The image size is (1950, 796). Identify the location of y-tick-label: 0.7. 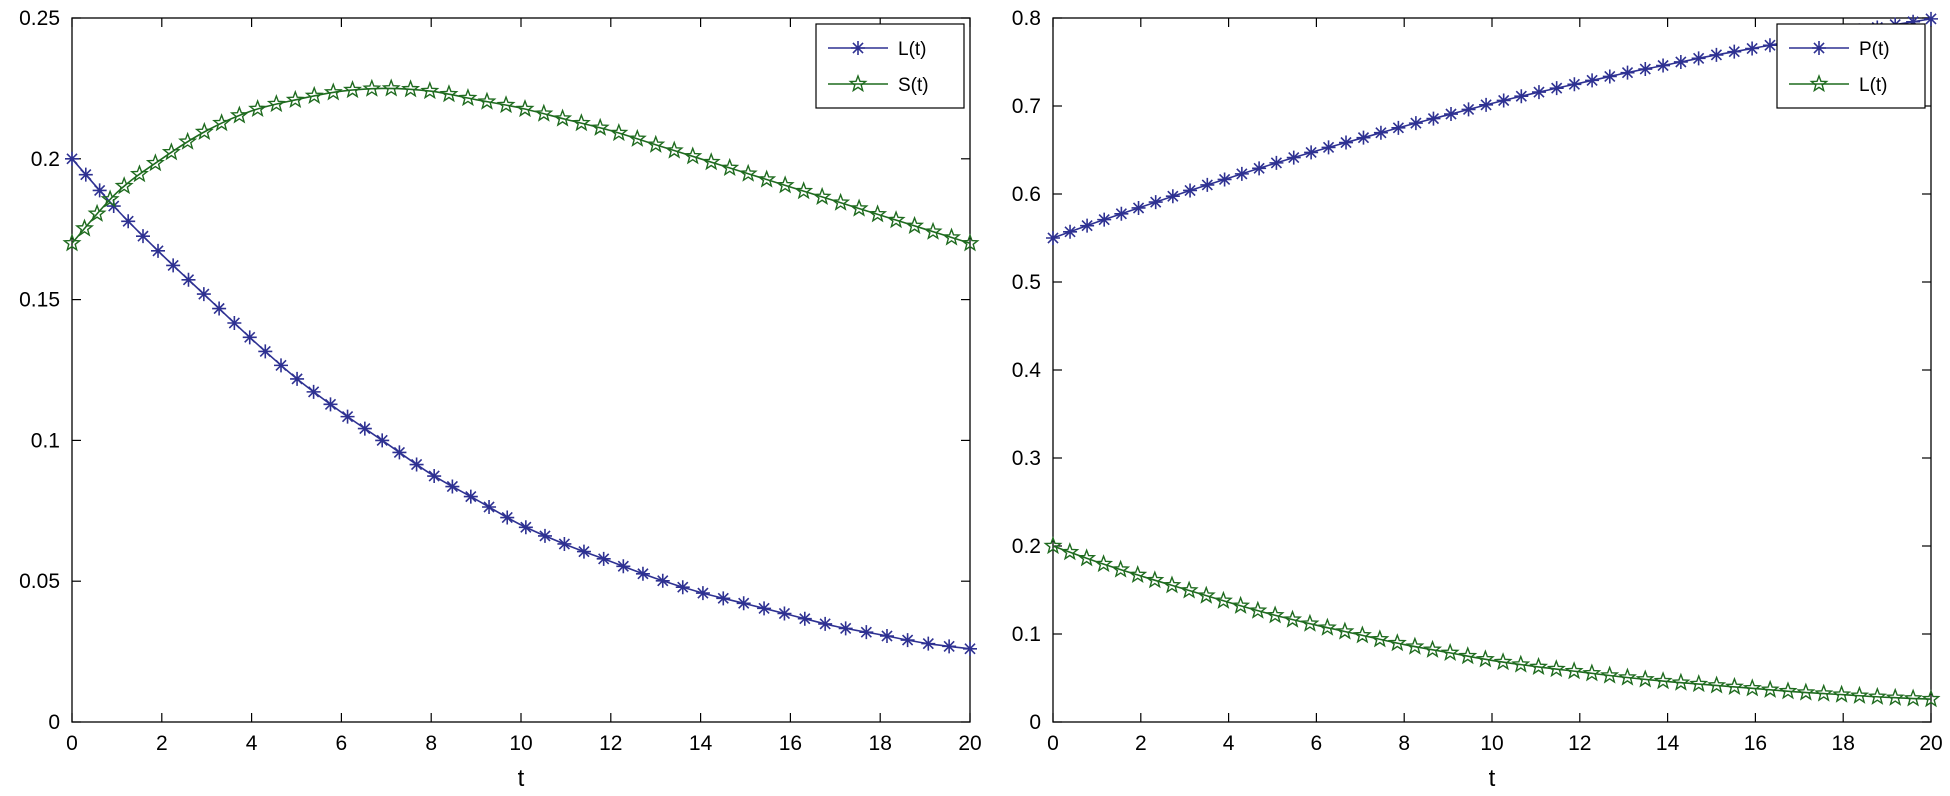
(1026, 106).